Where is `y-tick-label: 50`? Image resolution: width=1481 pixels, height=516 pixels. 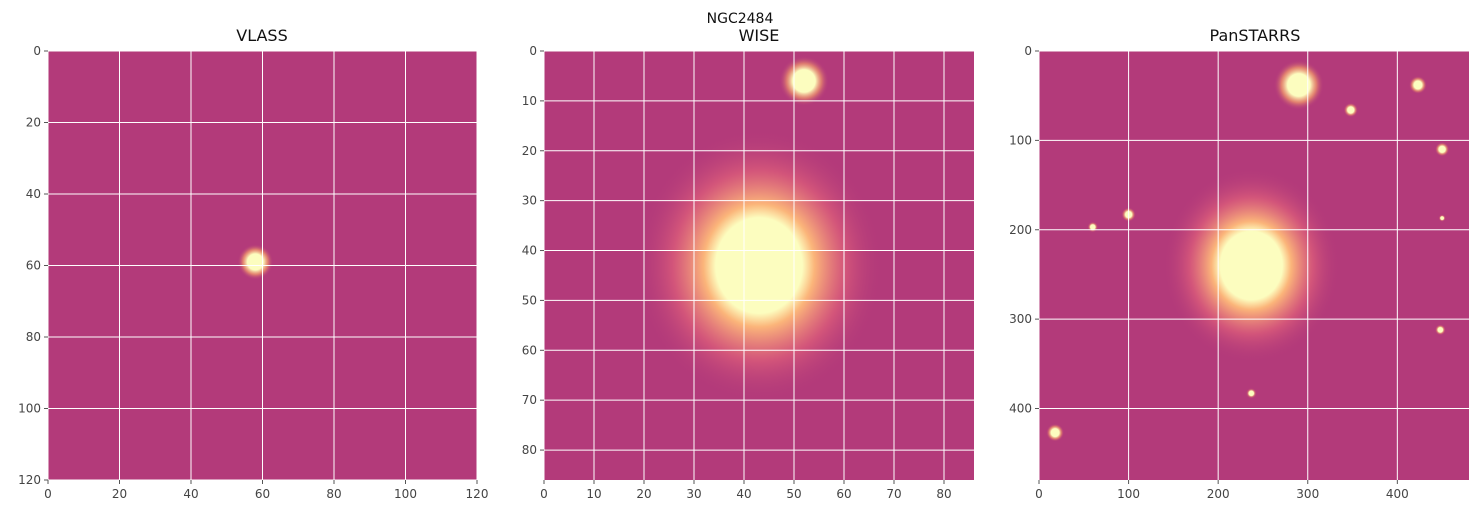
y-tick-label: 50 is located at coordinates (529, 300).